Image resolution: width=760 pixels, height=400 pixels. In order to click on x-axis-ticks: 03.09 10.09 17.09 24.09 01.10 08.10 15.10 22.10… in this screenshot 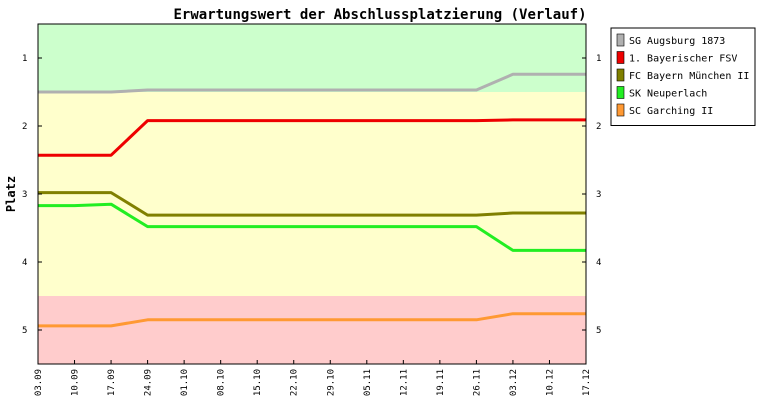, I will do `click(313, 378)`.